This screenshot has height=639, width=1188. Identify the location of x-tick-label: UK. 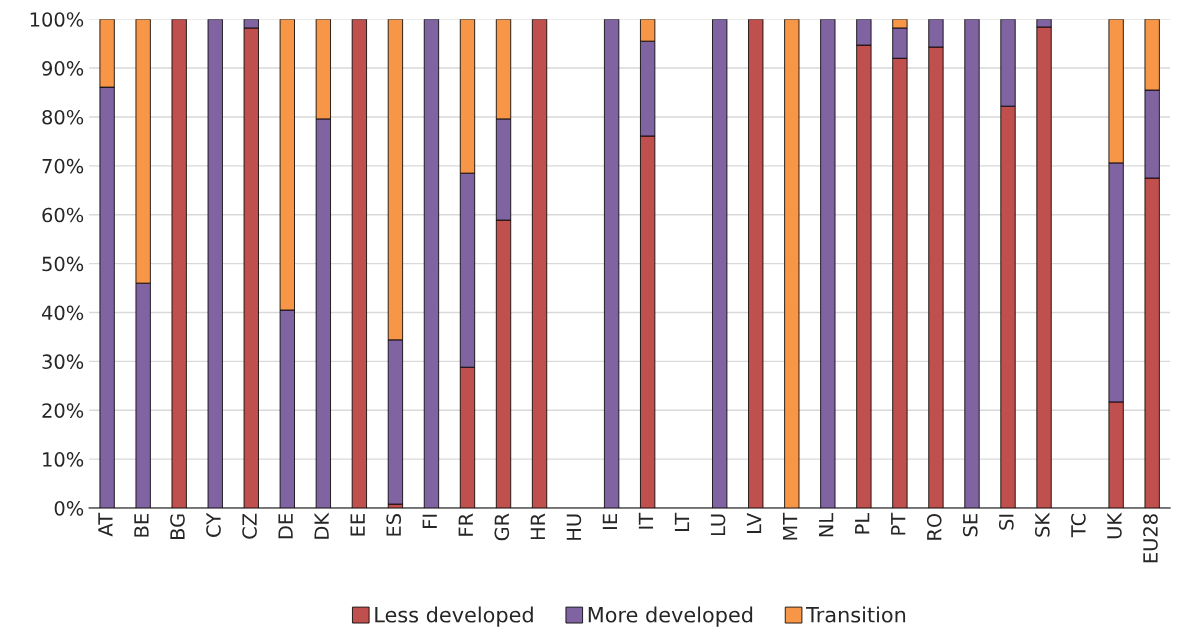
(1114, 525).